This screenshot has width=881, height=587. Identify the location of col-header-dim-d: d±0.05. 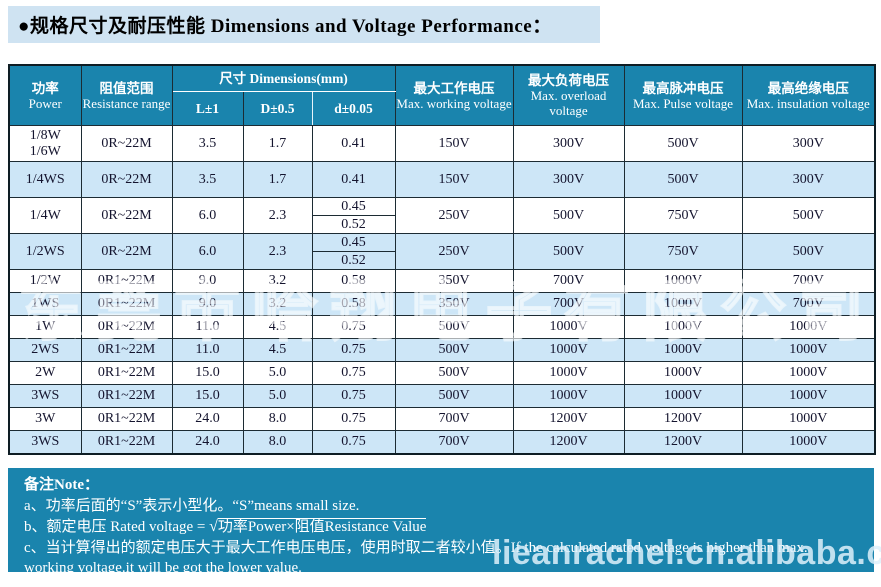
(353, 108).